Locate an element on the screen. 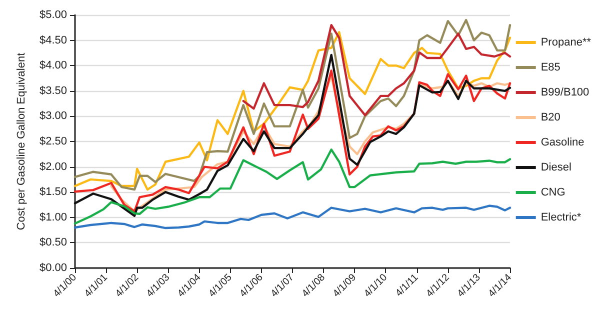 This screenshot has height=327, width=606. legend-label: CNG is located at coordinates (553, 192).